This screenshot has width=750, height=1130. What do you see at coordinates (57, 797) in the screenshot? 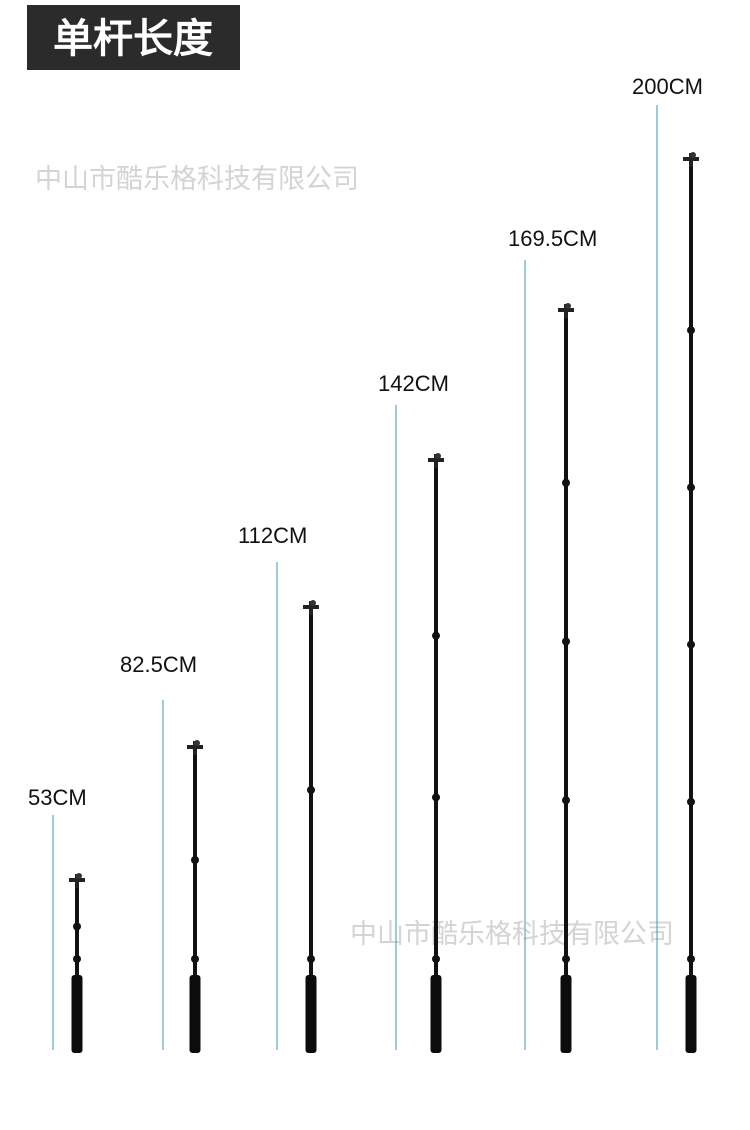
I see `pole-label: 53CM` at bounding box center [57, 797].